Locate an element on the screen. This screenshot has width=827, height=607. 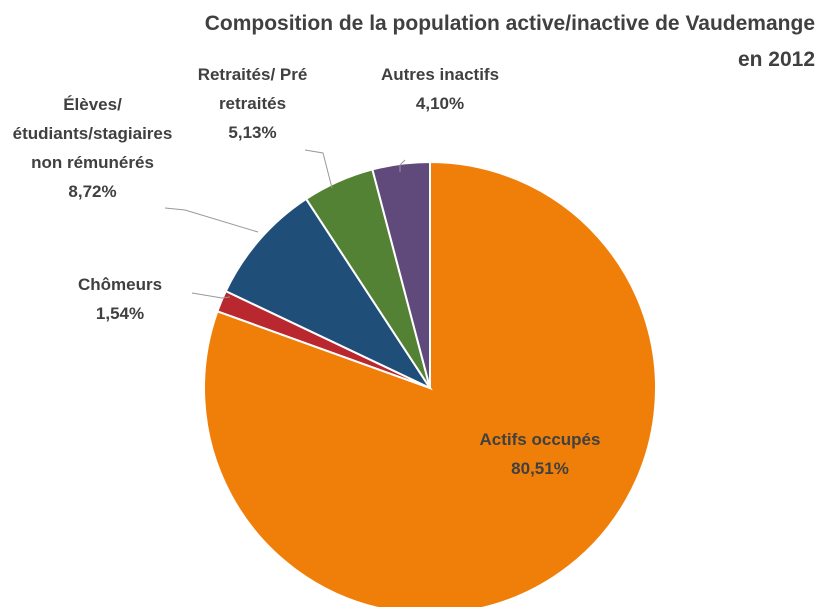
value-label: 80,51% is located at coordinates (540, 468).